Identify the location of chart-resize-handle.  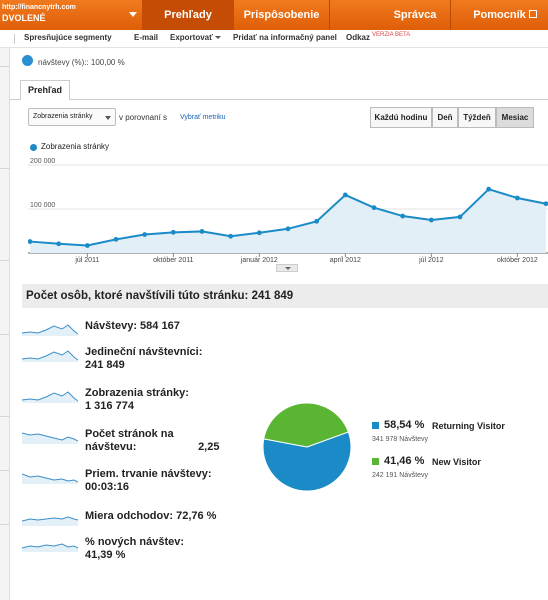
(287, 268).